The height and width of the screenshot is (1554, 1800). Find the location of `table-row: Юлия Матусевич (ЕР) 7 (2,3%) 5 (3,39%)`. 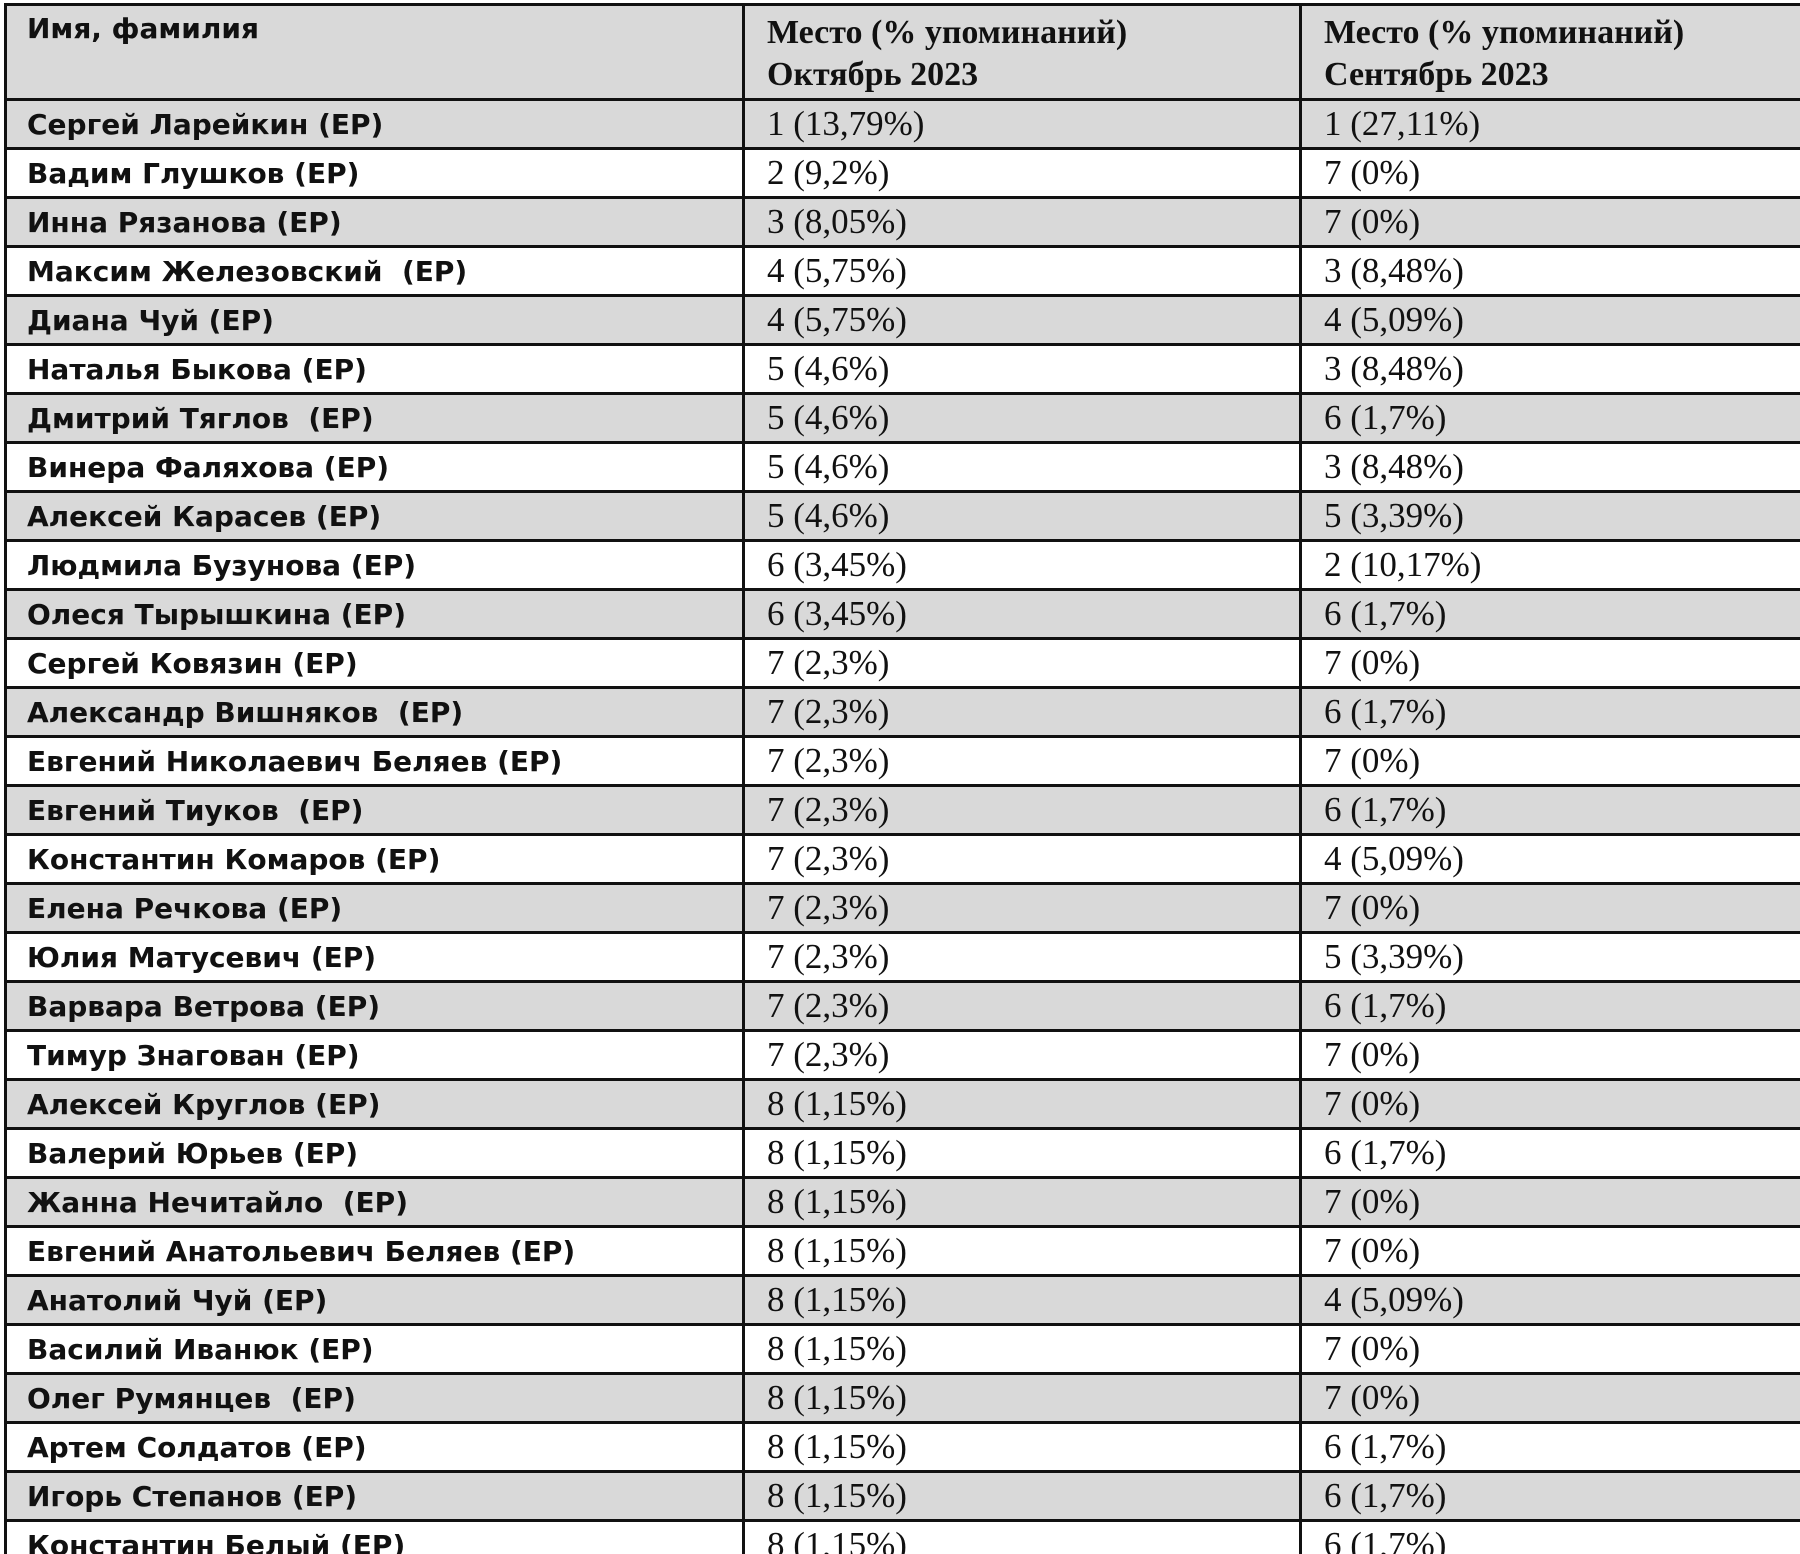

table-row: Юлия Матусевич (ЕР) 7 (2,3%) 5 (3,39%) is located at coordinates (902, 957).